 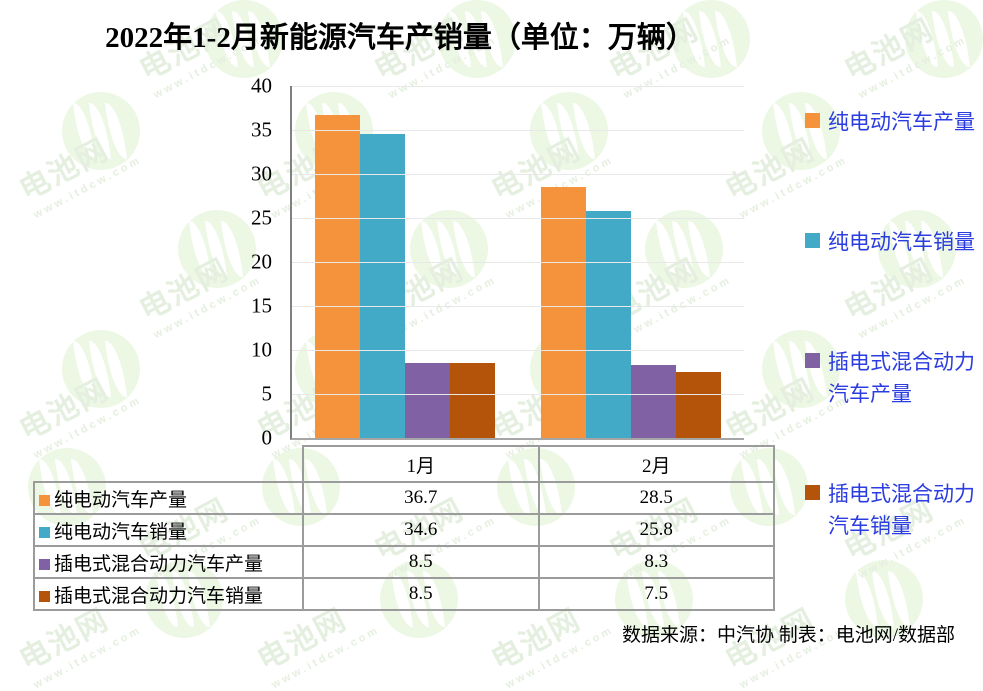 I want to click on legend-item: 纯电动汽车产量, so click(x=894, y=122).